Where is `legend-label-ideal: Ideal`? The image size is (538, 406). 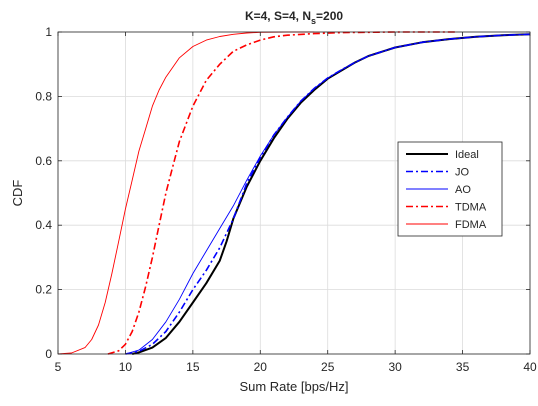
legend-label-ideal: Ideal is located at coordinates (467, 155).